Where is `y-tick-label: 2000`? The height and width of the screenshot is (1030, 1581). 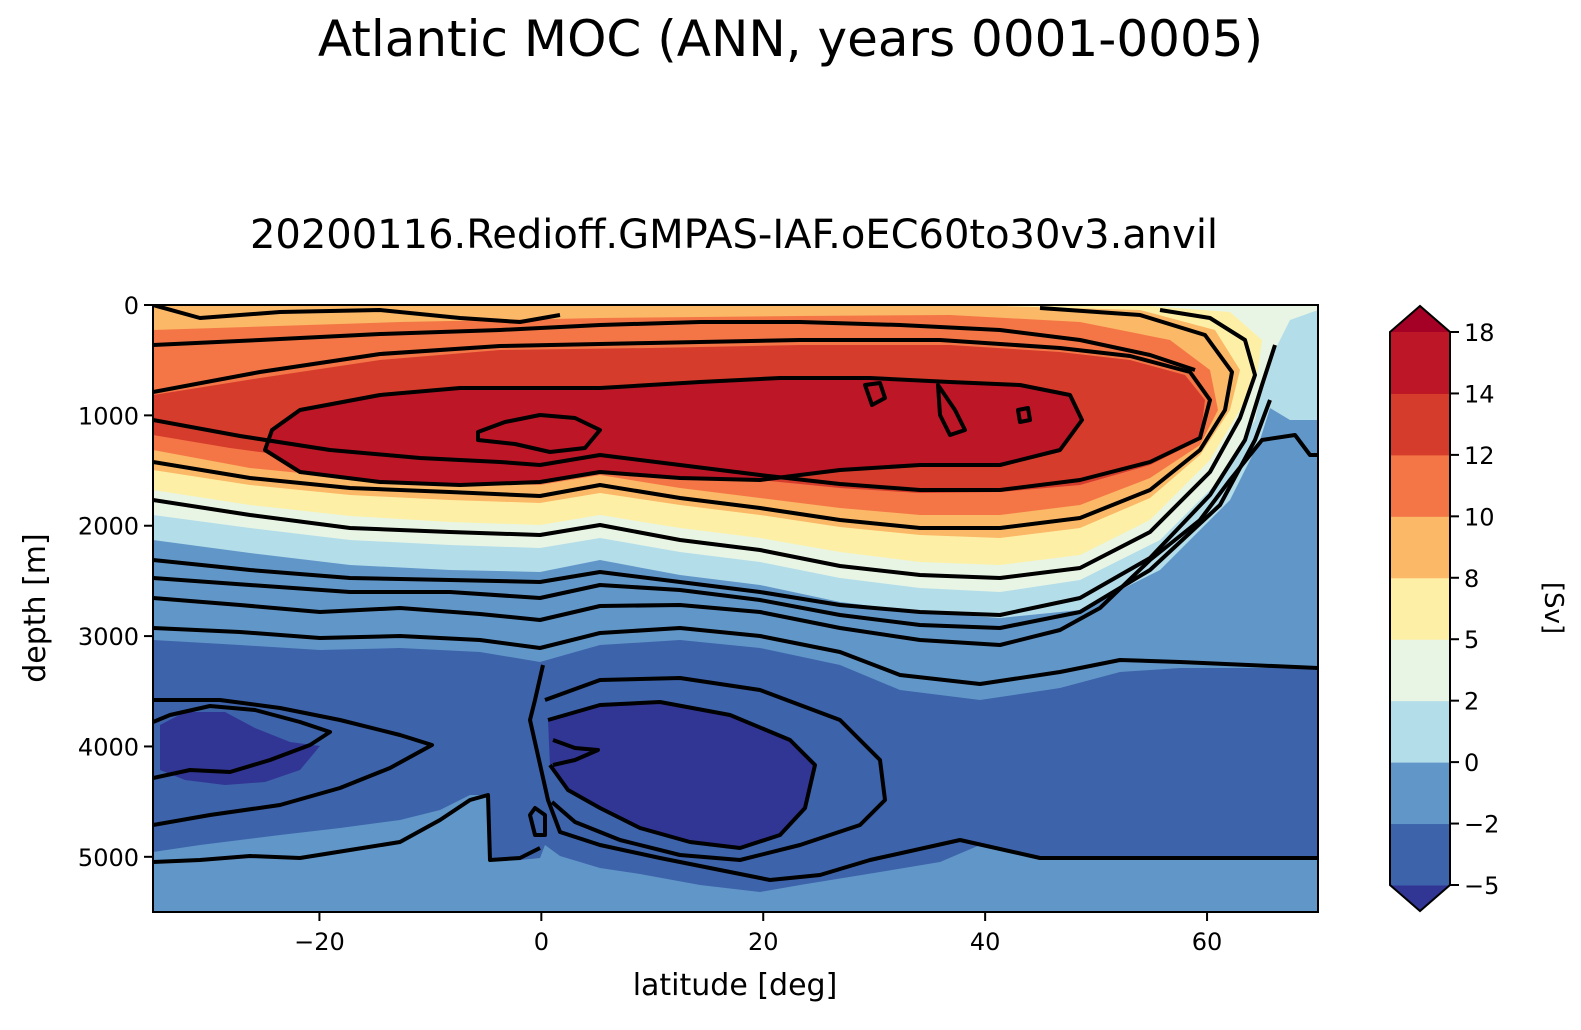
y-tick-label: 2000 is located at coordinates (108, 527).